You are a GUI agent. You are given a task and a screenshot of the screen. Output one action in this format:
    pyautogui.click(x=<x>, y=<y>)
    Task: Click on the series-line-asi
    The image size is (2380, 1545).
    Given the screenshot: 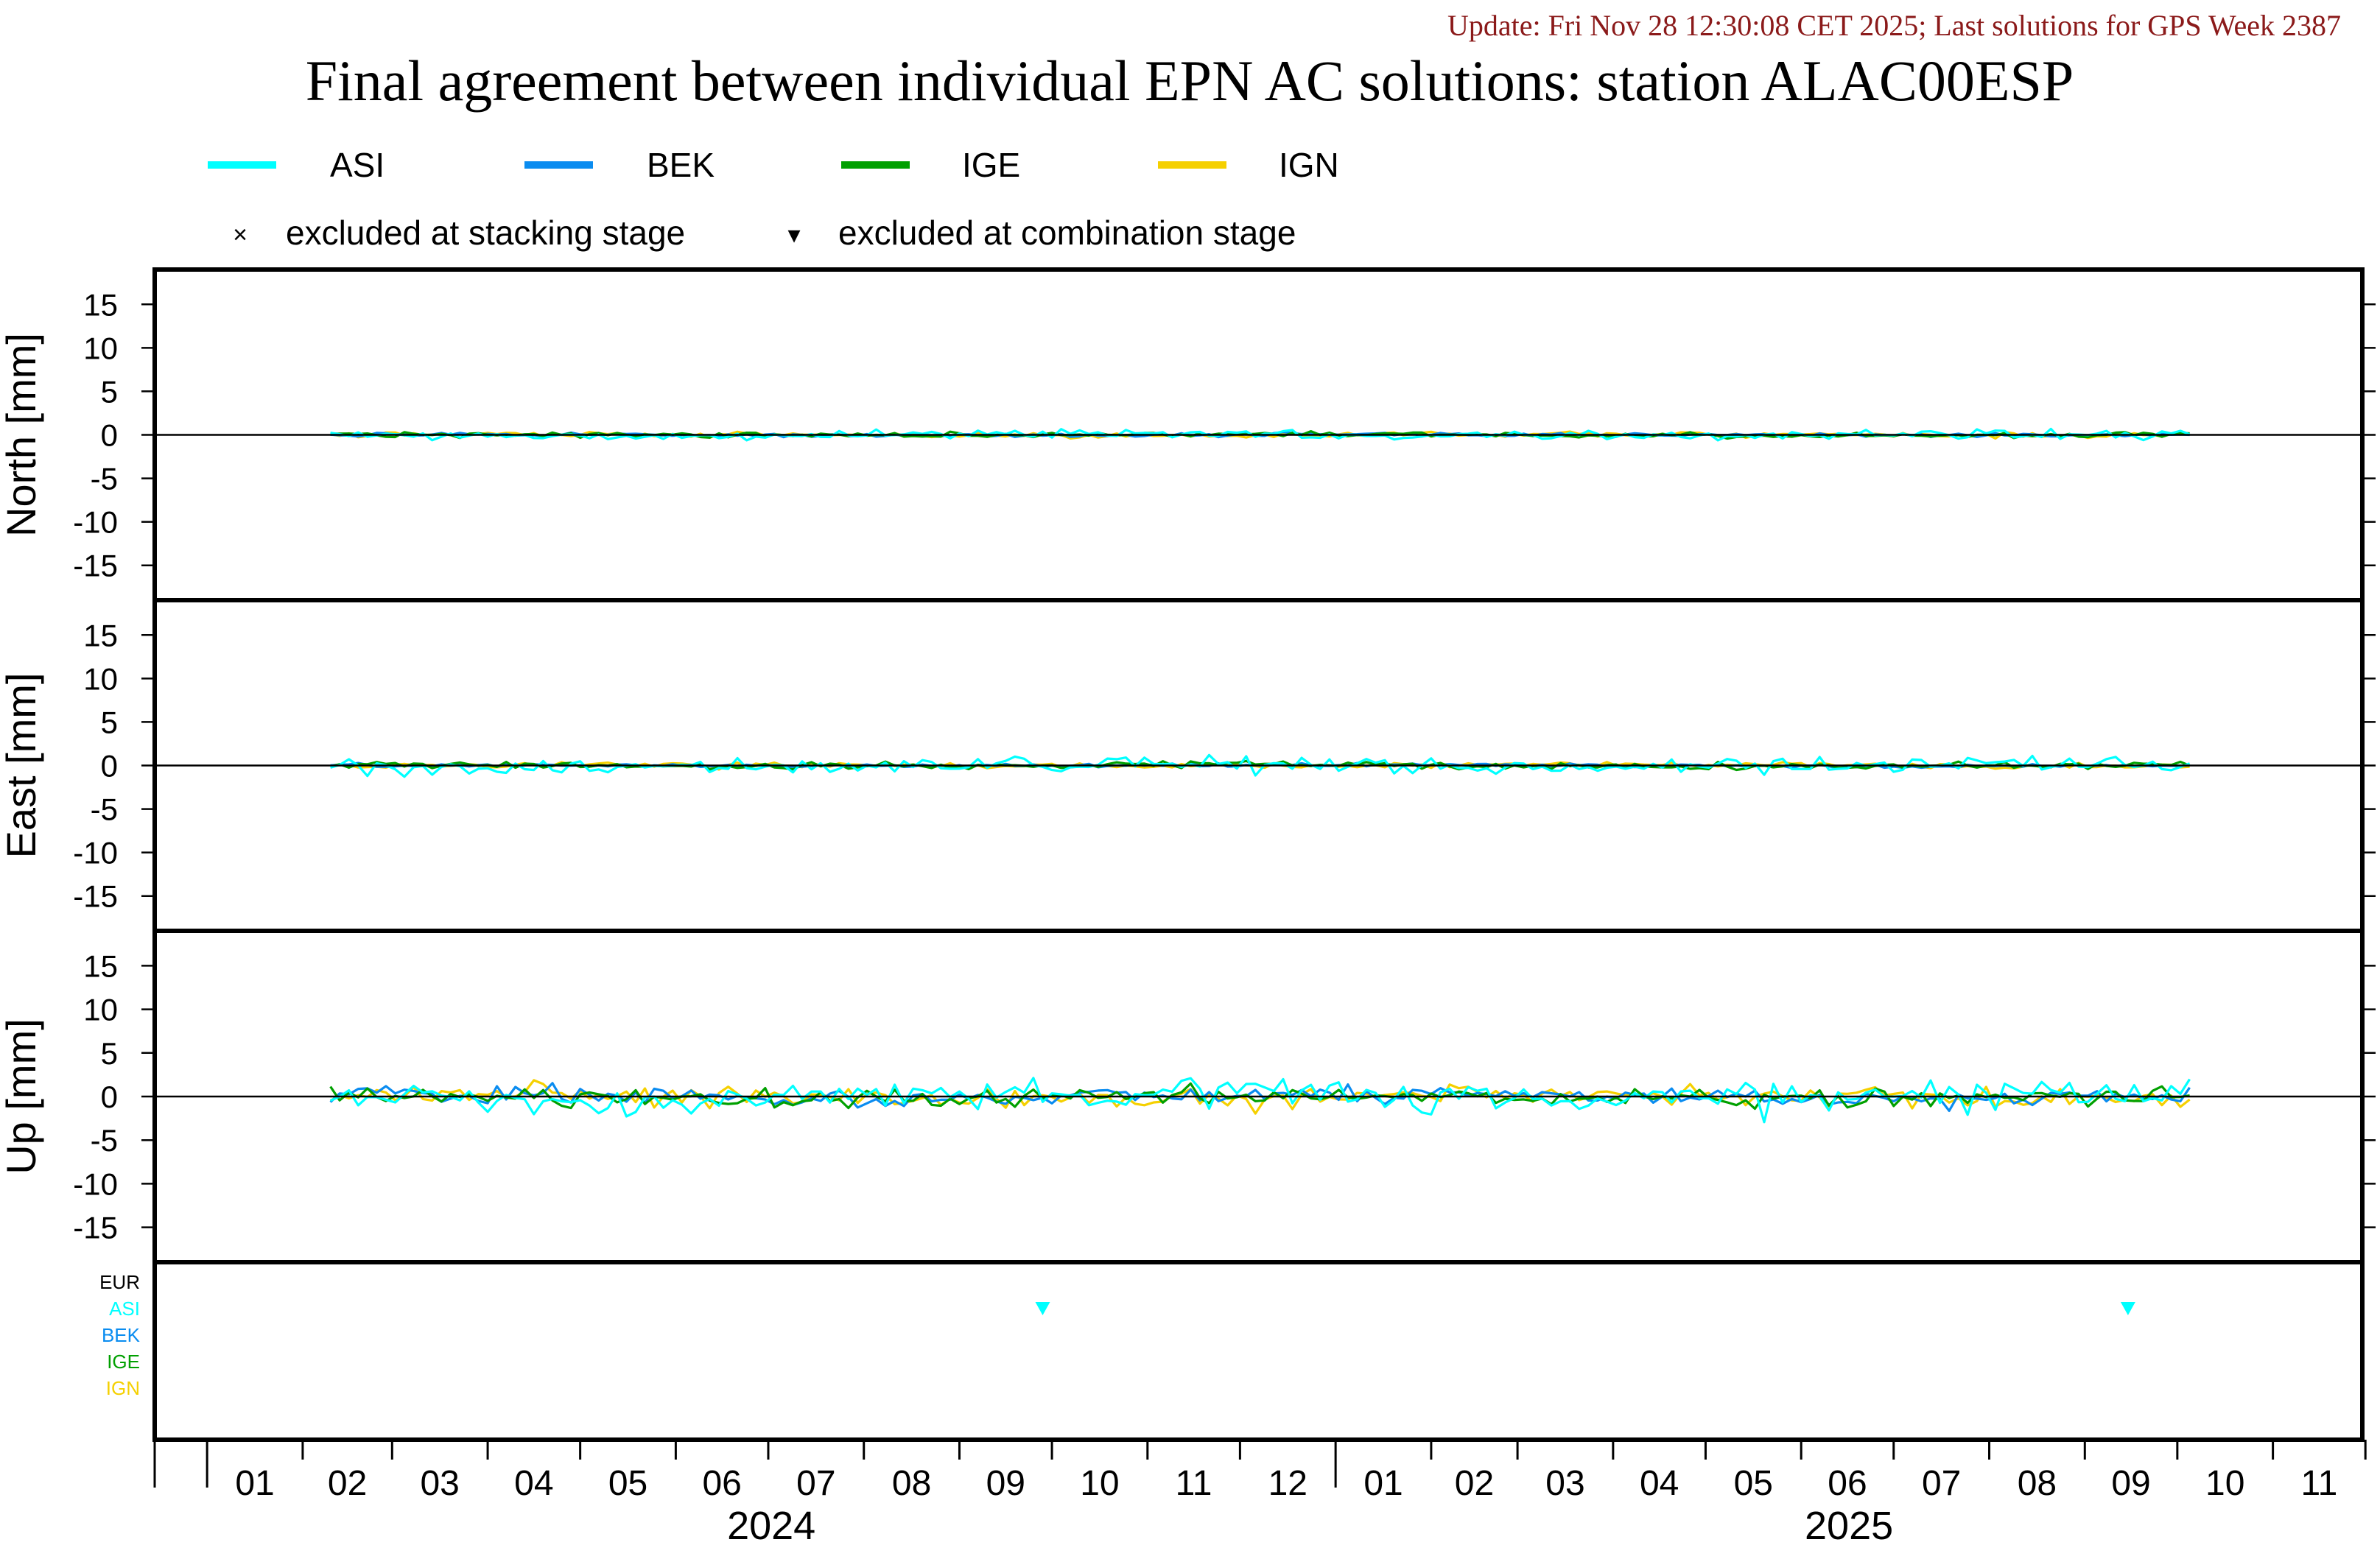 What is the action you would take?
    pyautogui.click(x=1260, y=1101)
    